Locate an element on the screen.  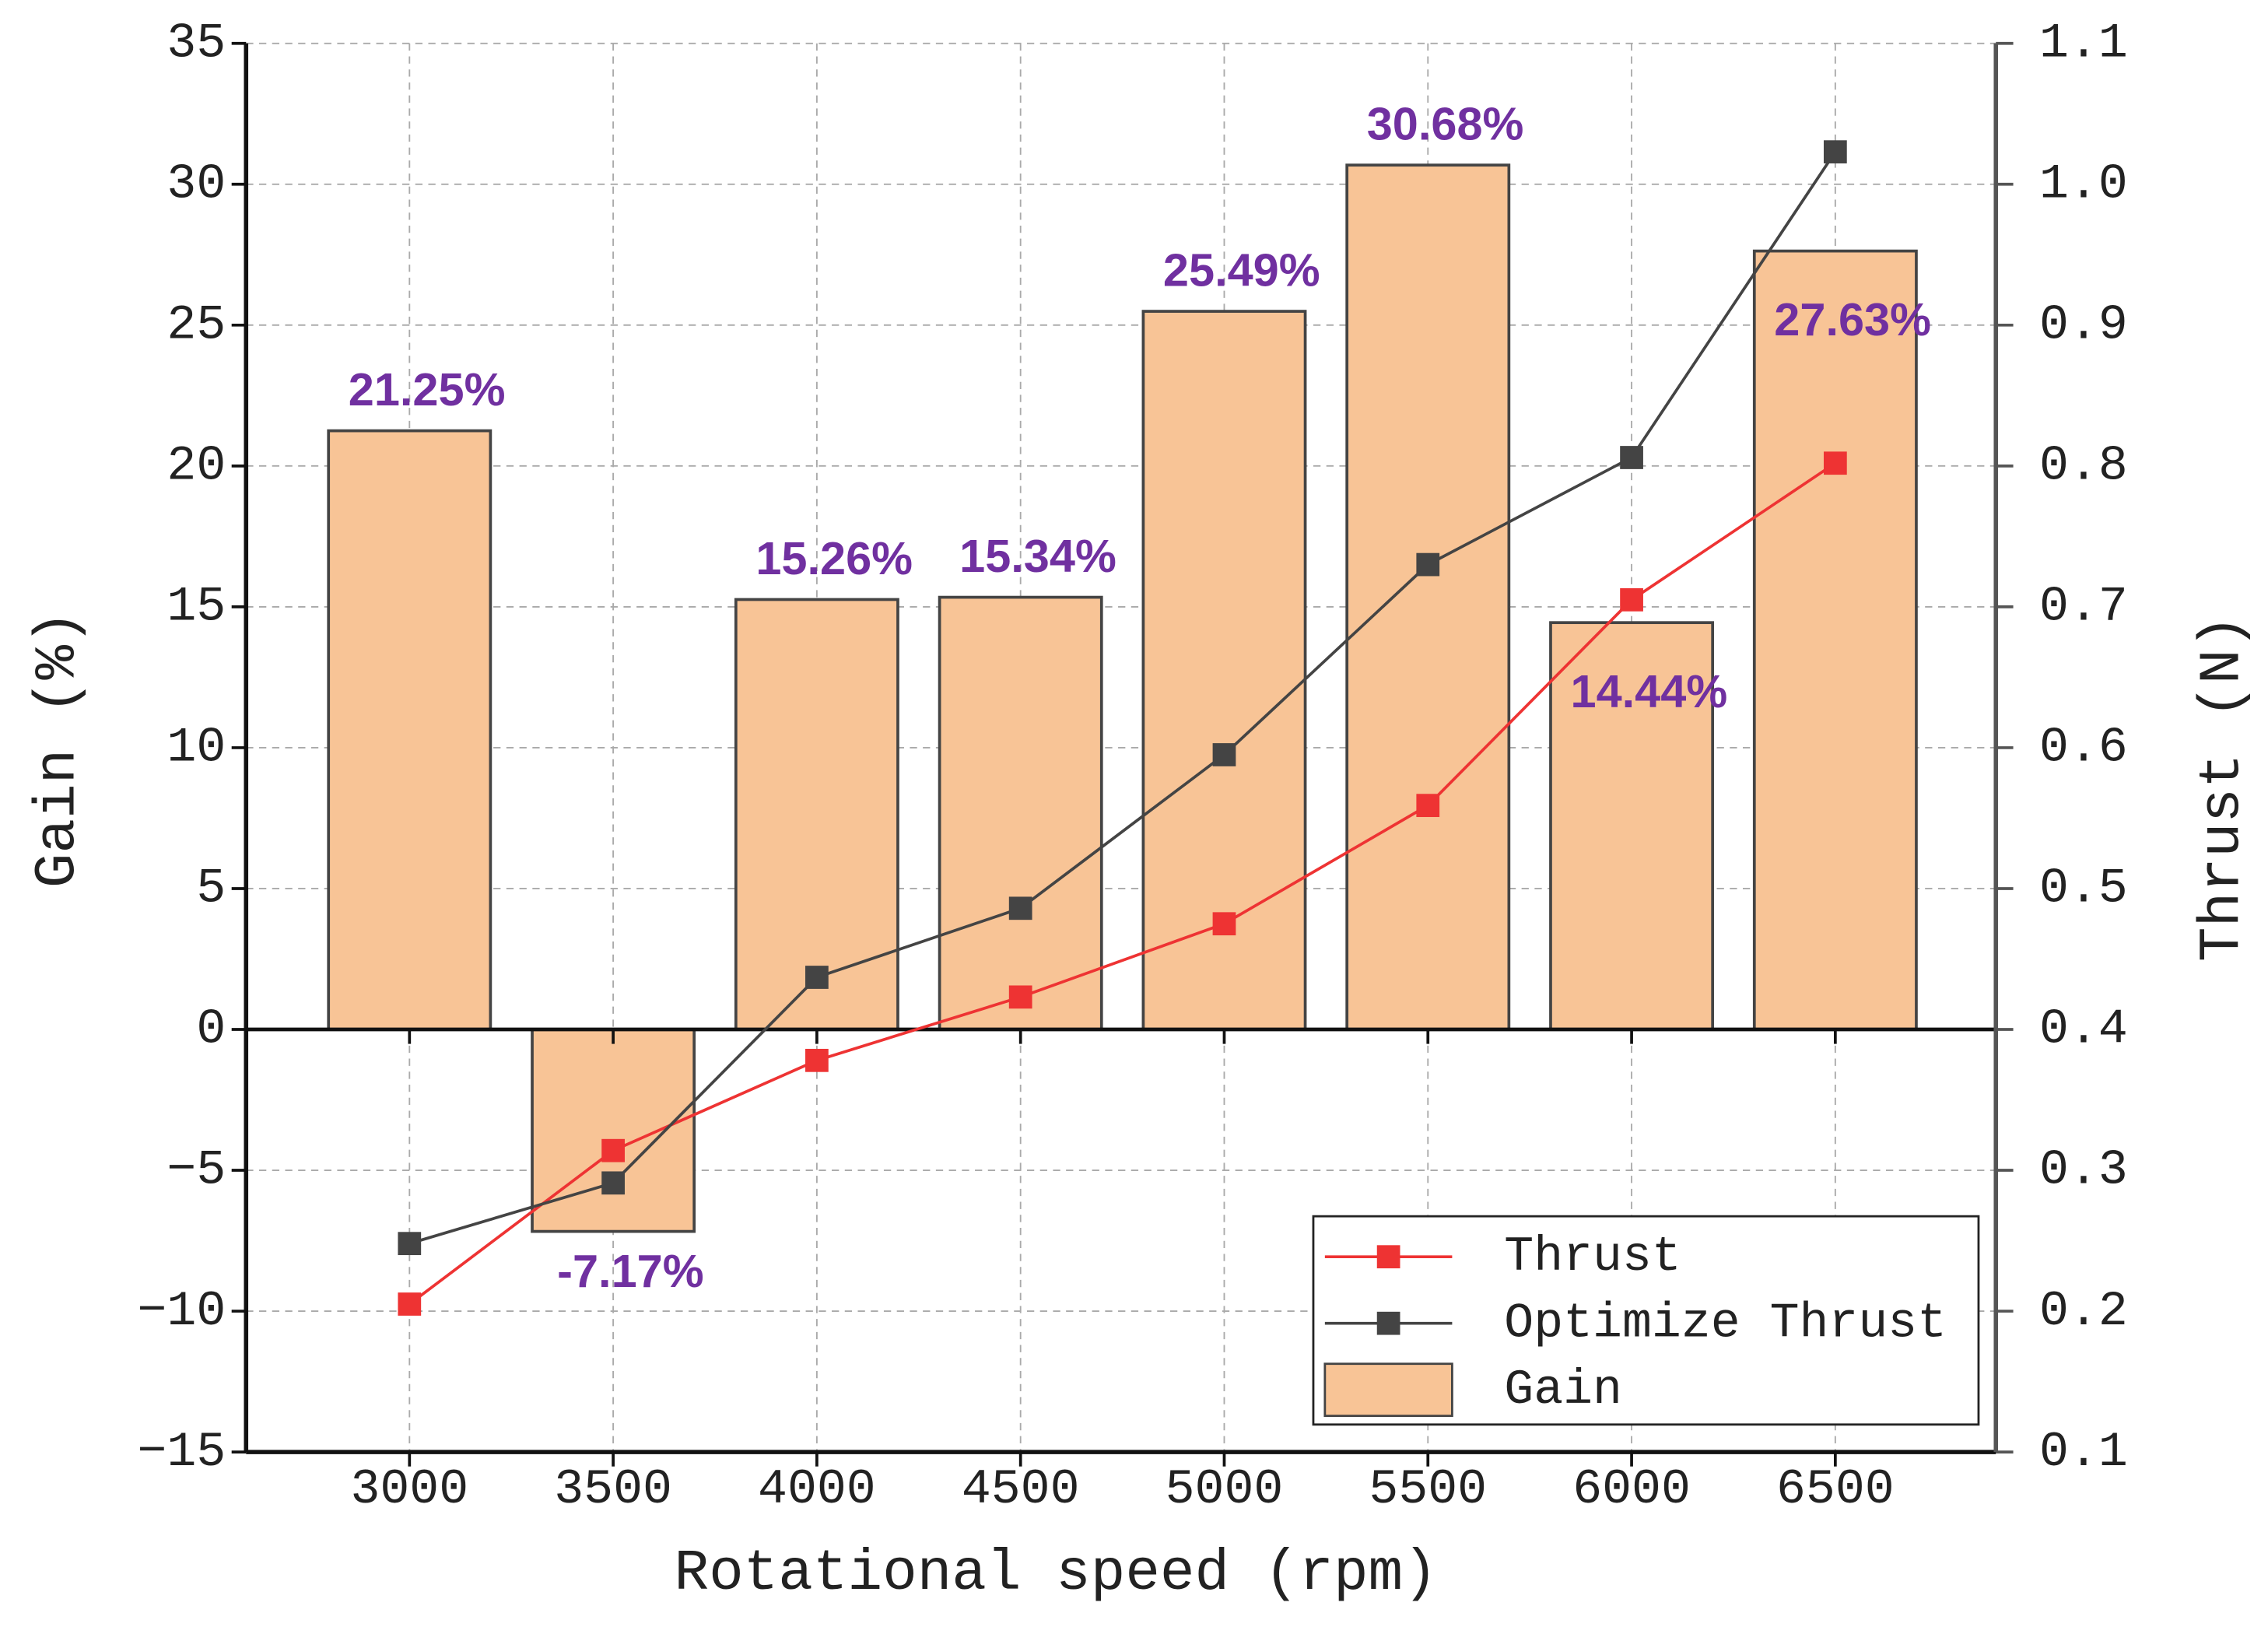
y2-tick-label: 1.1 is located at coordinates (2083, 43).